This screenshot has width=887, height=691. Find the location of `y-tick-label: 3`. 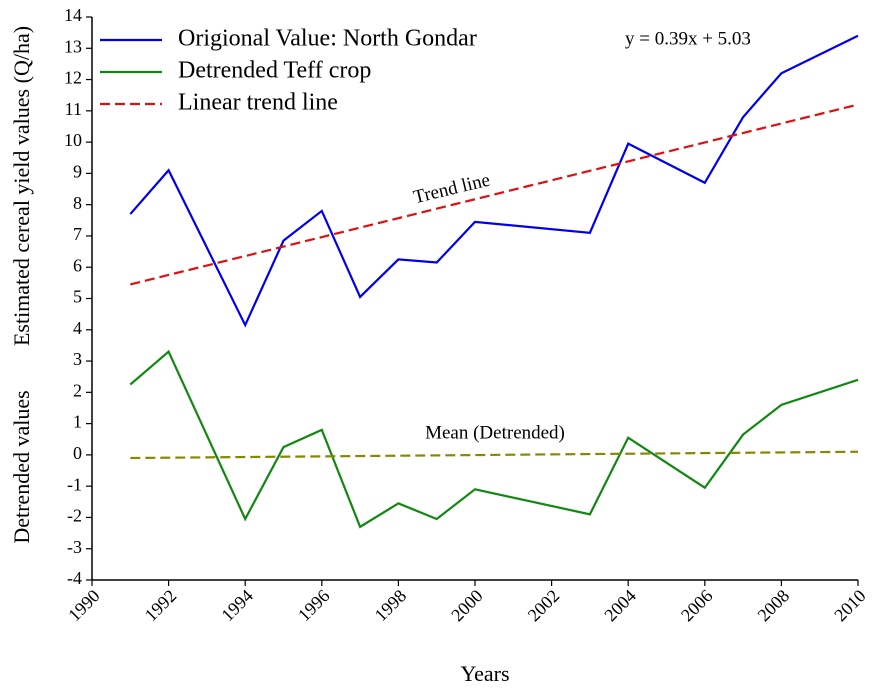

y-tick-label: 3 is located at coordinates (77, 359).